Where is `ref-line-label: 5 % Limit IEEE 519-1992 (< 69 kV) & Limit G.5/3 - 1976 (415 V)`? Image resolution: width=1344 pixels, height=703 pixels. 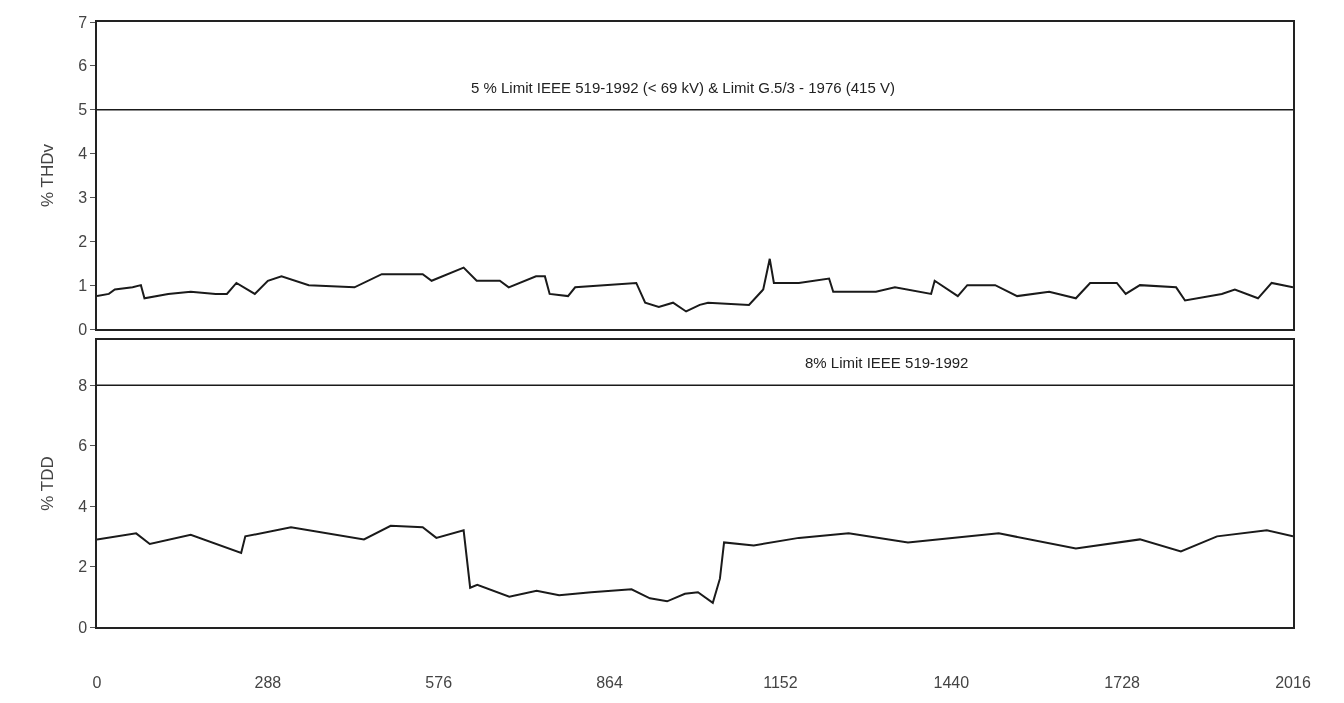
ref-line-label: 5 % Limit IEEE 519-1992 (< 69 kV) & Limit G.5/3 - 1976 (415 V) is located at coordinates (683, 87).